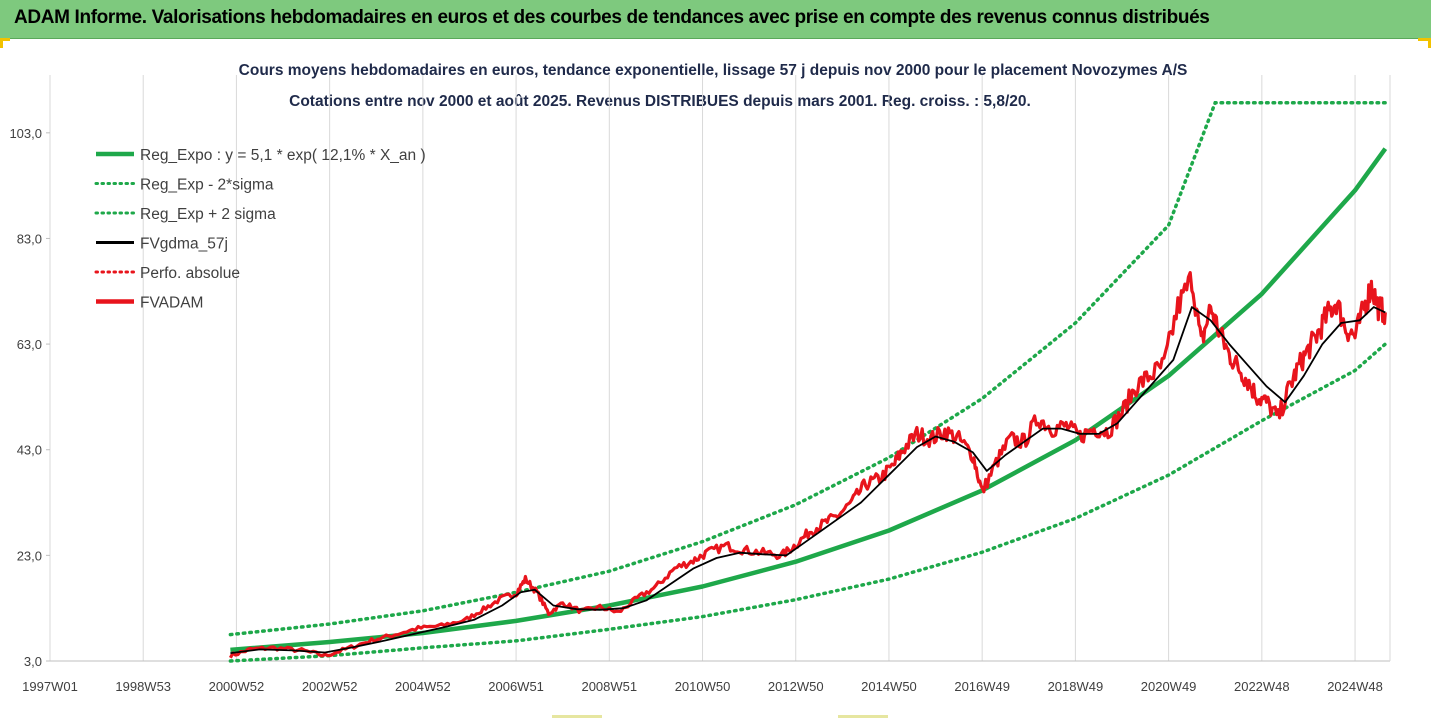 This screenshot has width=1431, height=718. What do you see at coordinates (889, 686) in the screenshot?
I see `x-tick-label: 2014W50` at bounding box center [889, 686].